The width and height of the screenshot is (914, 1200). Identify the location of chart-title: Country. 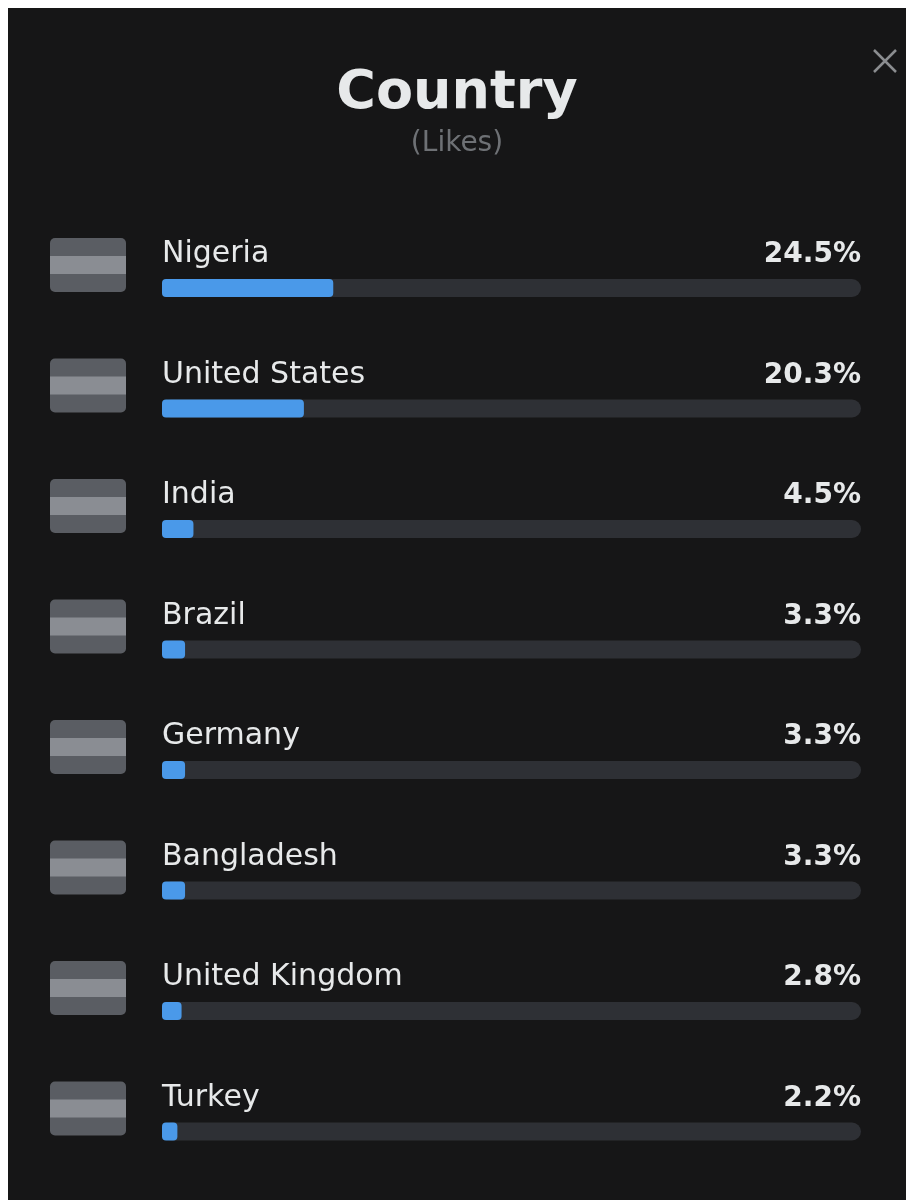
(457, 89).